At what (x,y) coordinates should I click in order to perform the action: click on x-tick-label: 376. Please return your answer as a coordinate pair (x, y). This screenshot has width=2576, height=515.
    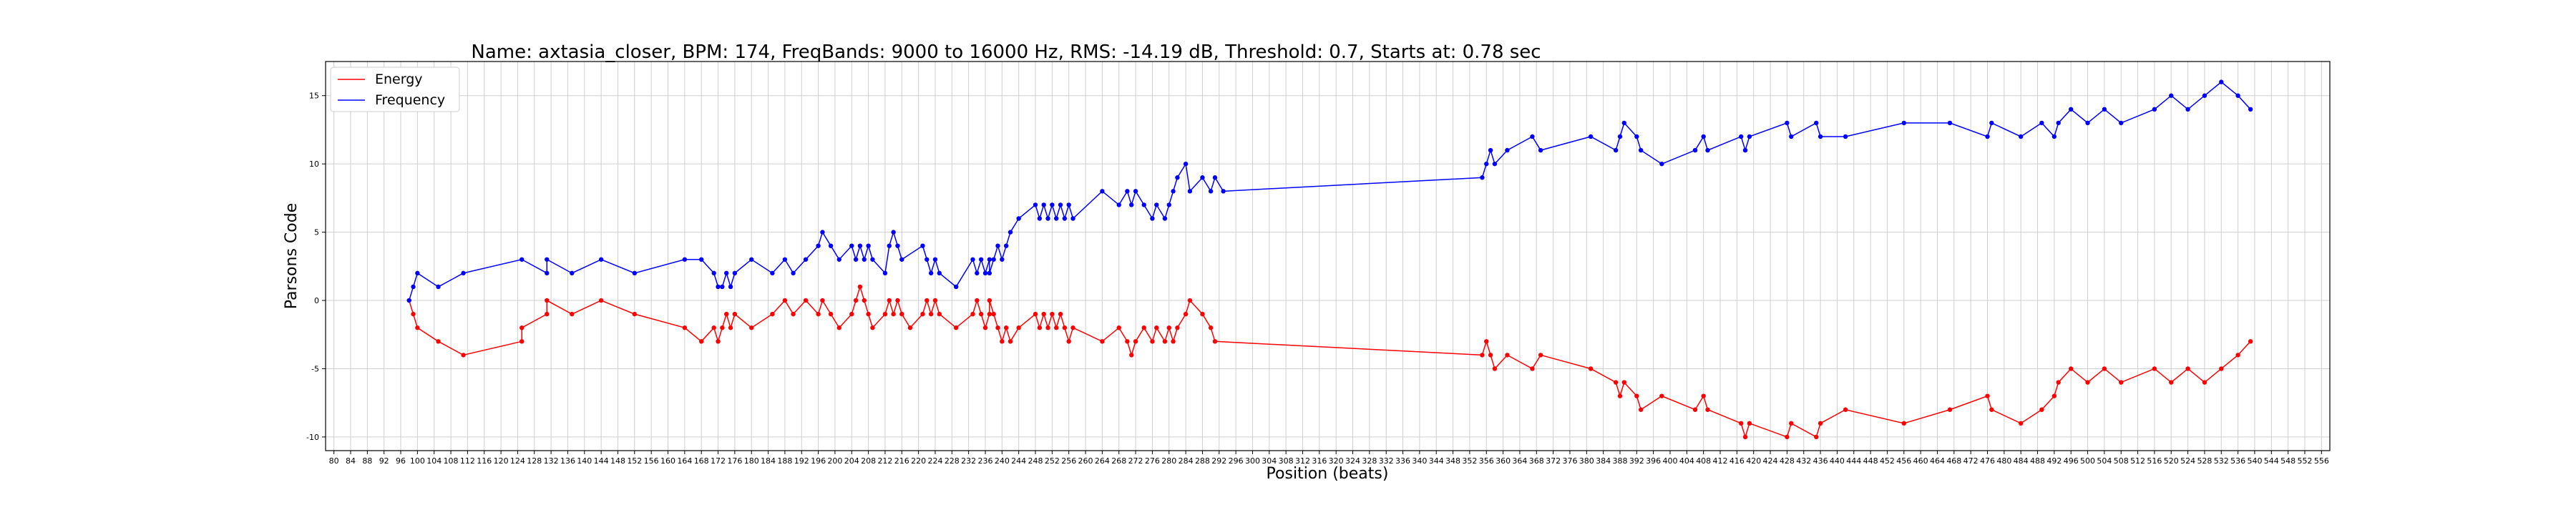
    Looking at the image, I should click on (1569, 461).